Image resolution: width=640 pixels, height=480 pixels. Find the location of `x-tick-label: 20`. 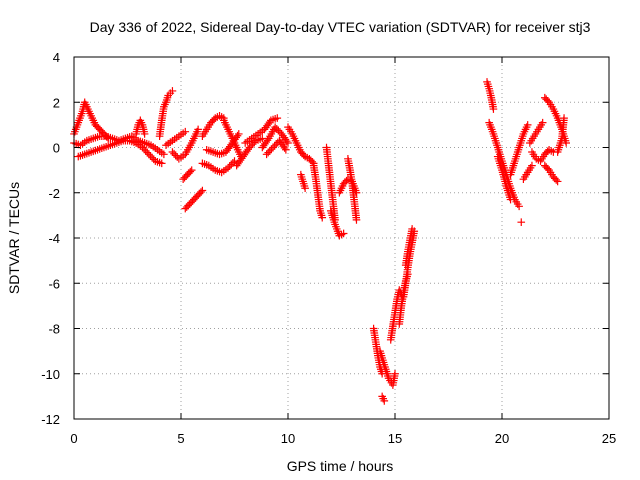

x-tick-label: 20 is located at coordinates (502, 438).